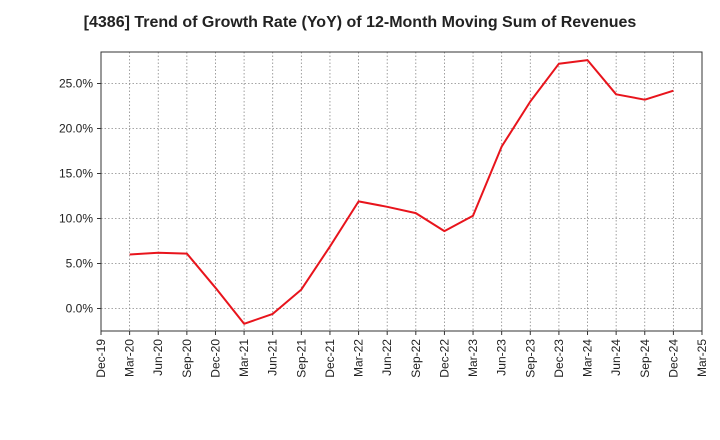  I want to click on x-tick-label: Mar-22, so click(359, 358).